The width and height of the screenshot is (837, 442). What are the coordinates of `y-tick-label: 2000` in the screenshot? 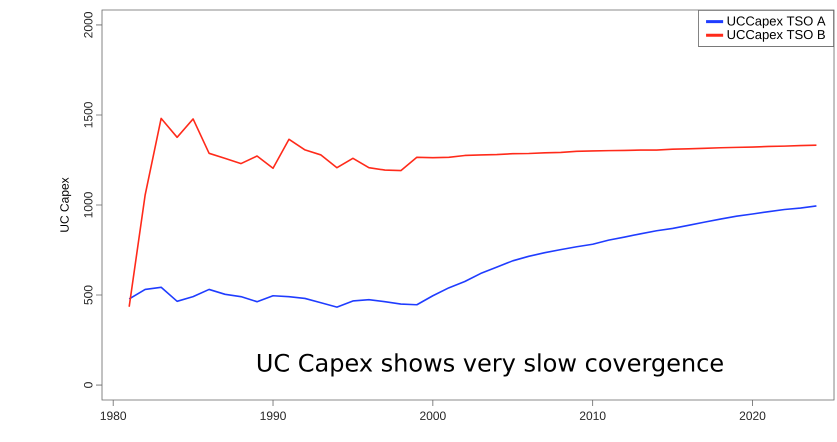 It's located at (88, 25).